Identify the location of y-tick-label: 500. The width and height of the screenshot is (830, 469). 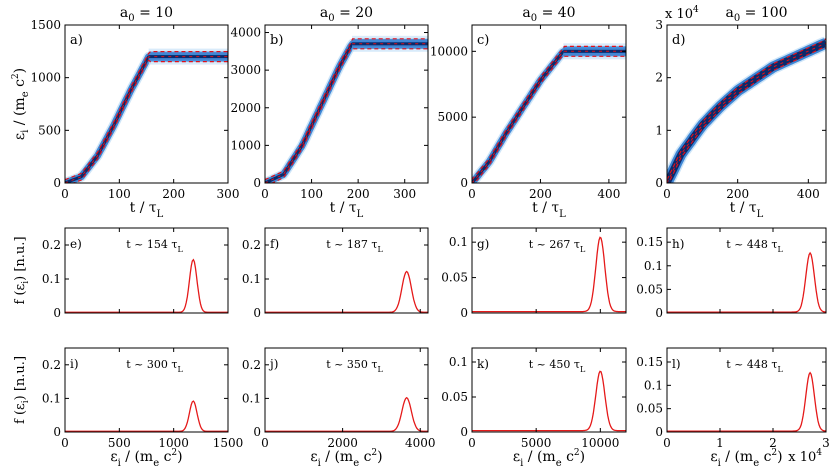
(49, 130).